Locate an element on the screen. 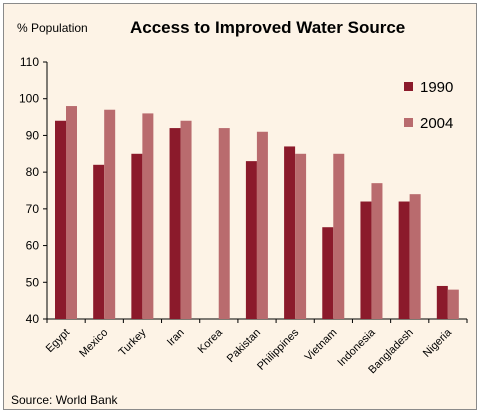  legend-swatch-2004 is located at coordinates (408, 122).